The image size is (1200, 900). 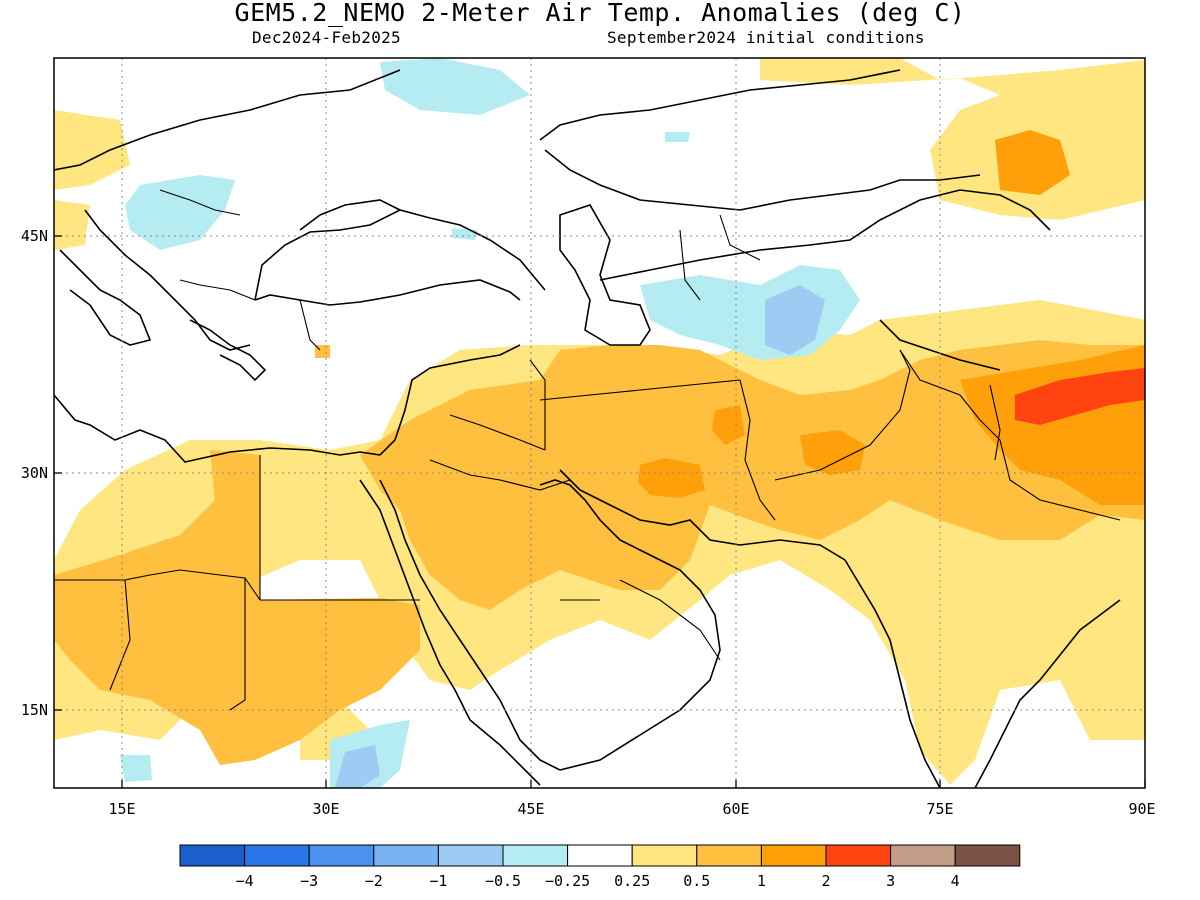 I want to click on lon-tick-label: 15E, so click(x=121, y=809).